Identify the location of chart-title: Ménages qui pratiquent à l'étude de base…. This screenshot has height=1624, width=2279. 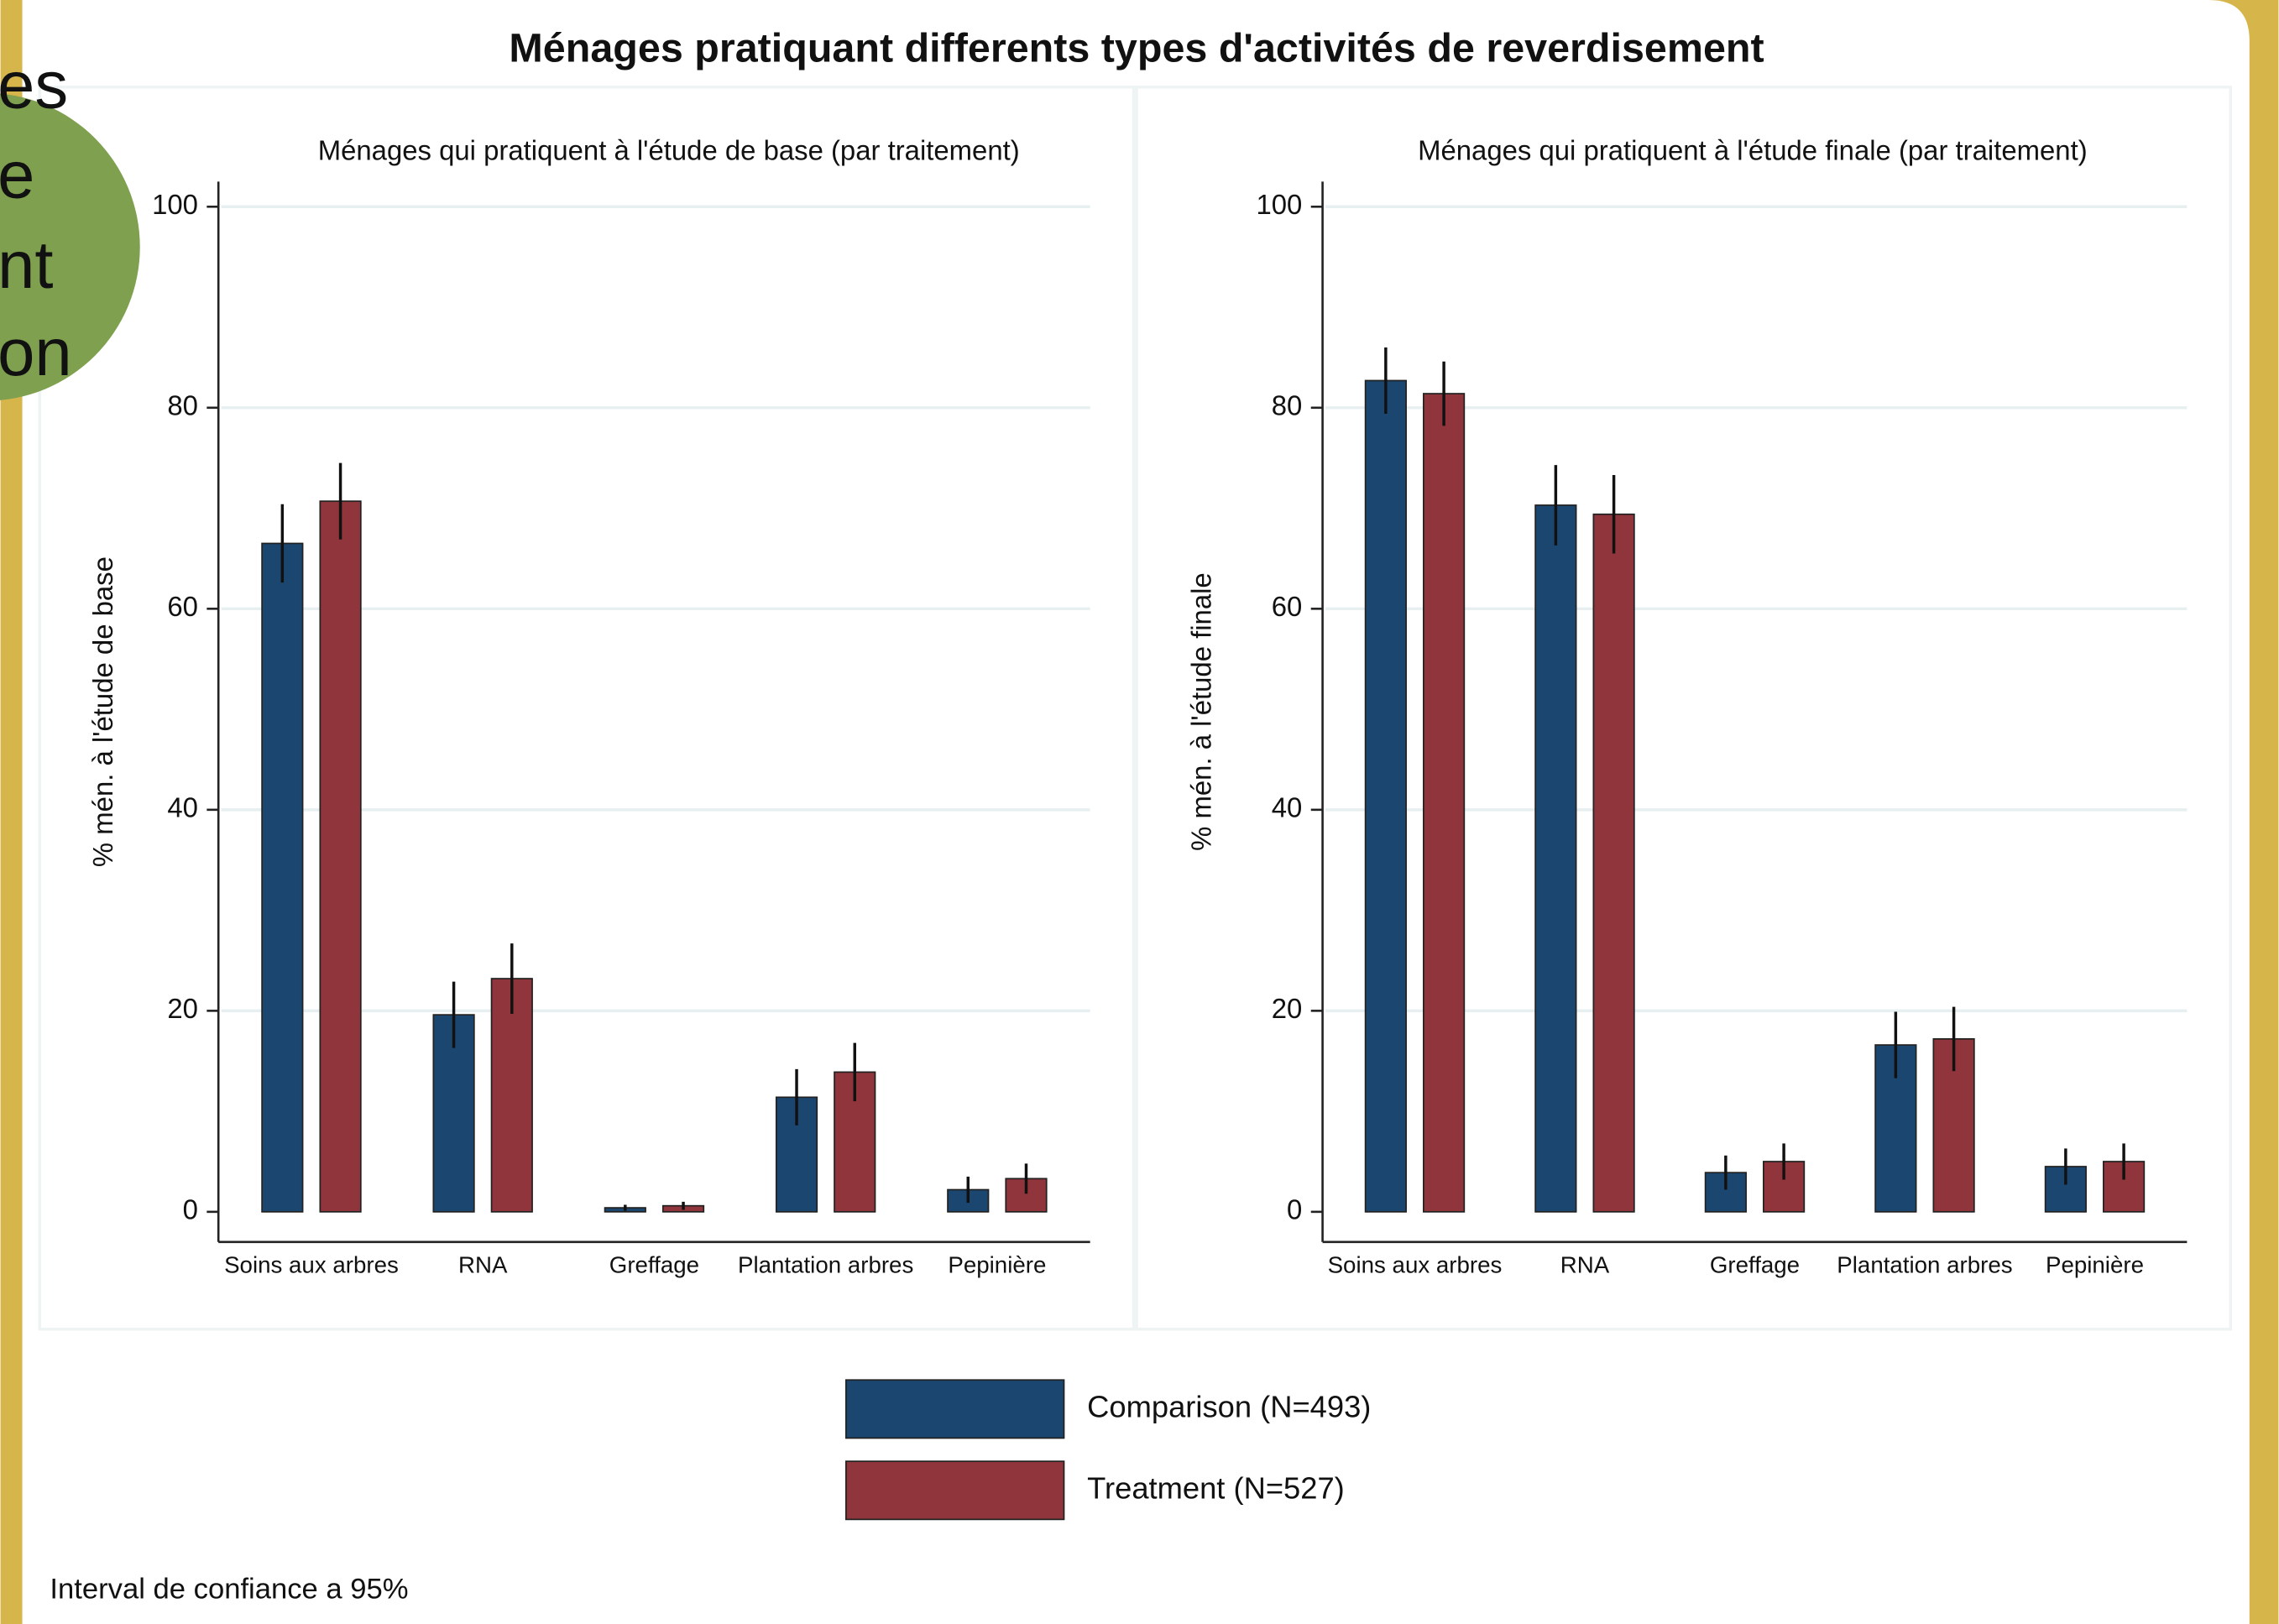
(669, 149).